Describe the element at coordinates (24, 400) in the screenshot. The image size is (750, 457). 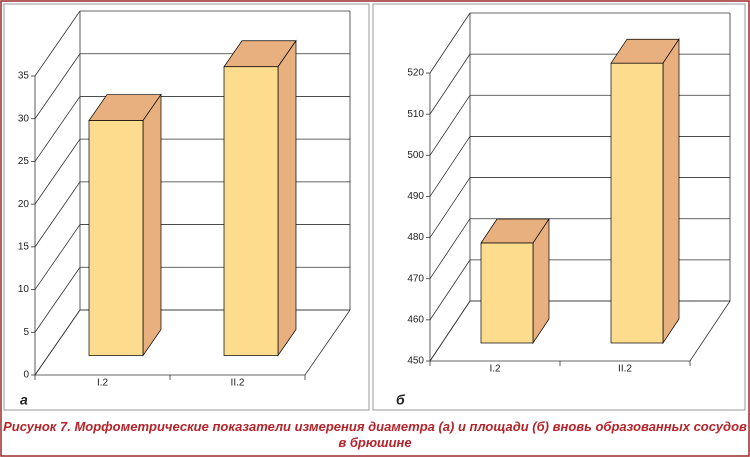
I see `panel-label: а` at that location.